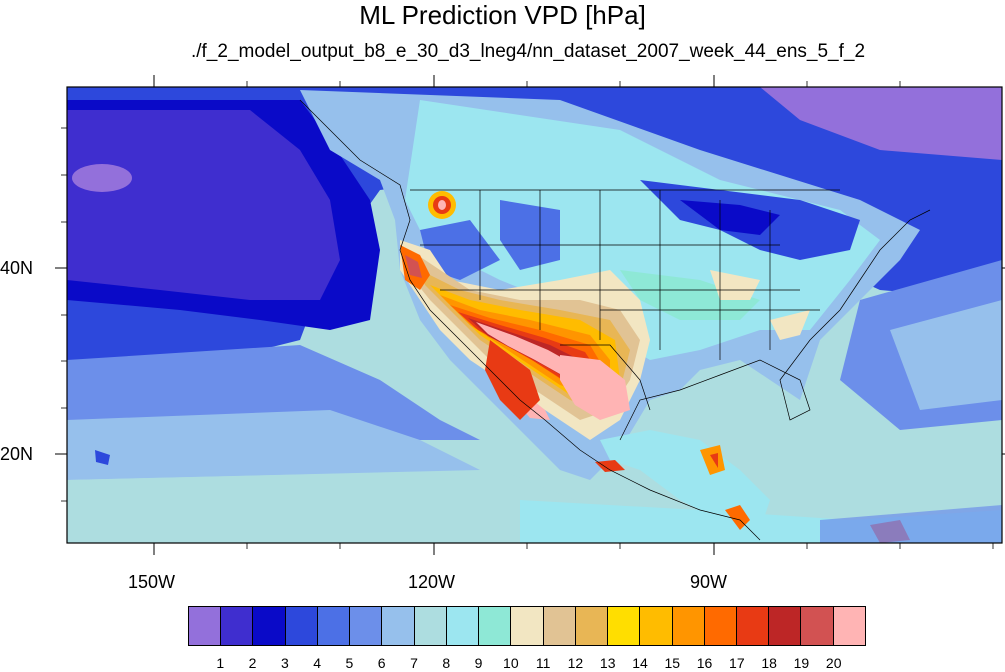  Describe the element at coordinates (414, 663) in the screenshot. I see `colorbar-tick-label: 7` at that location.